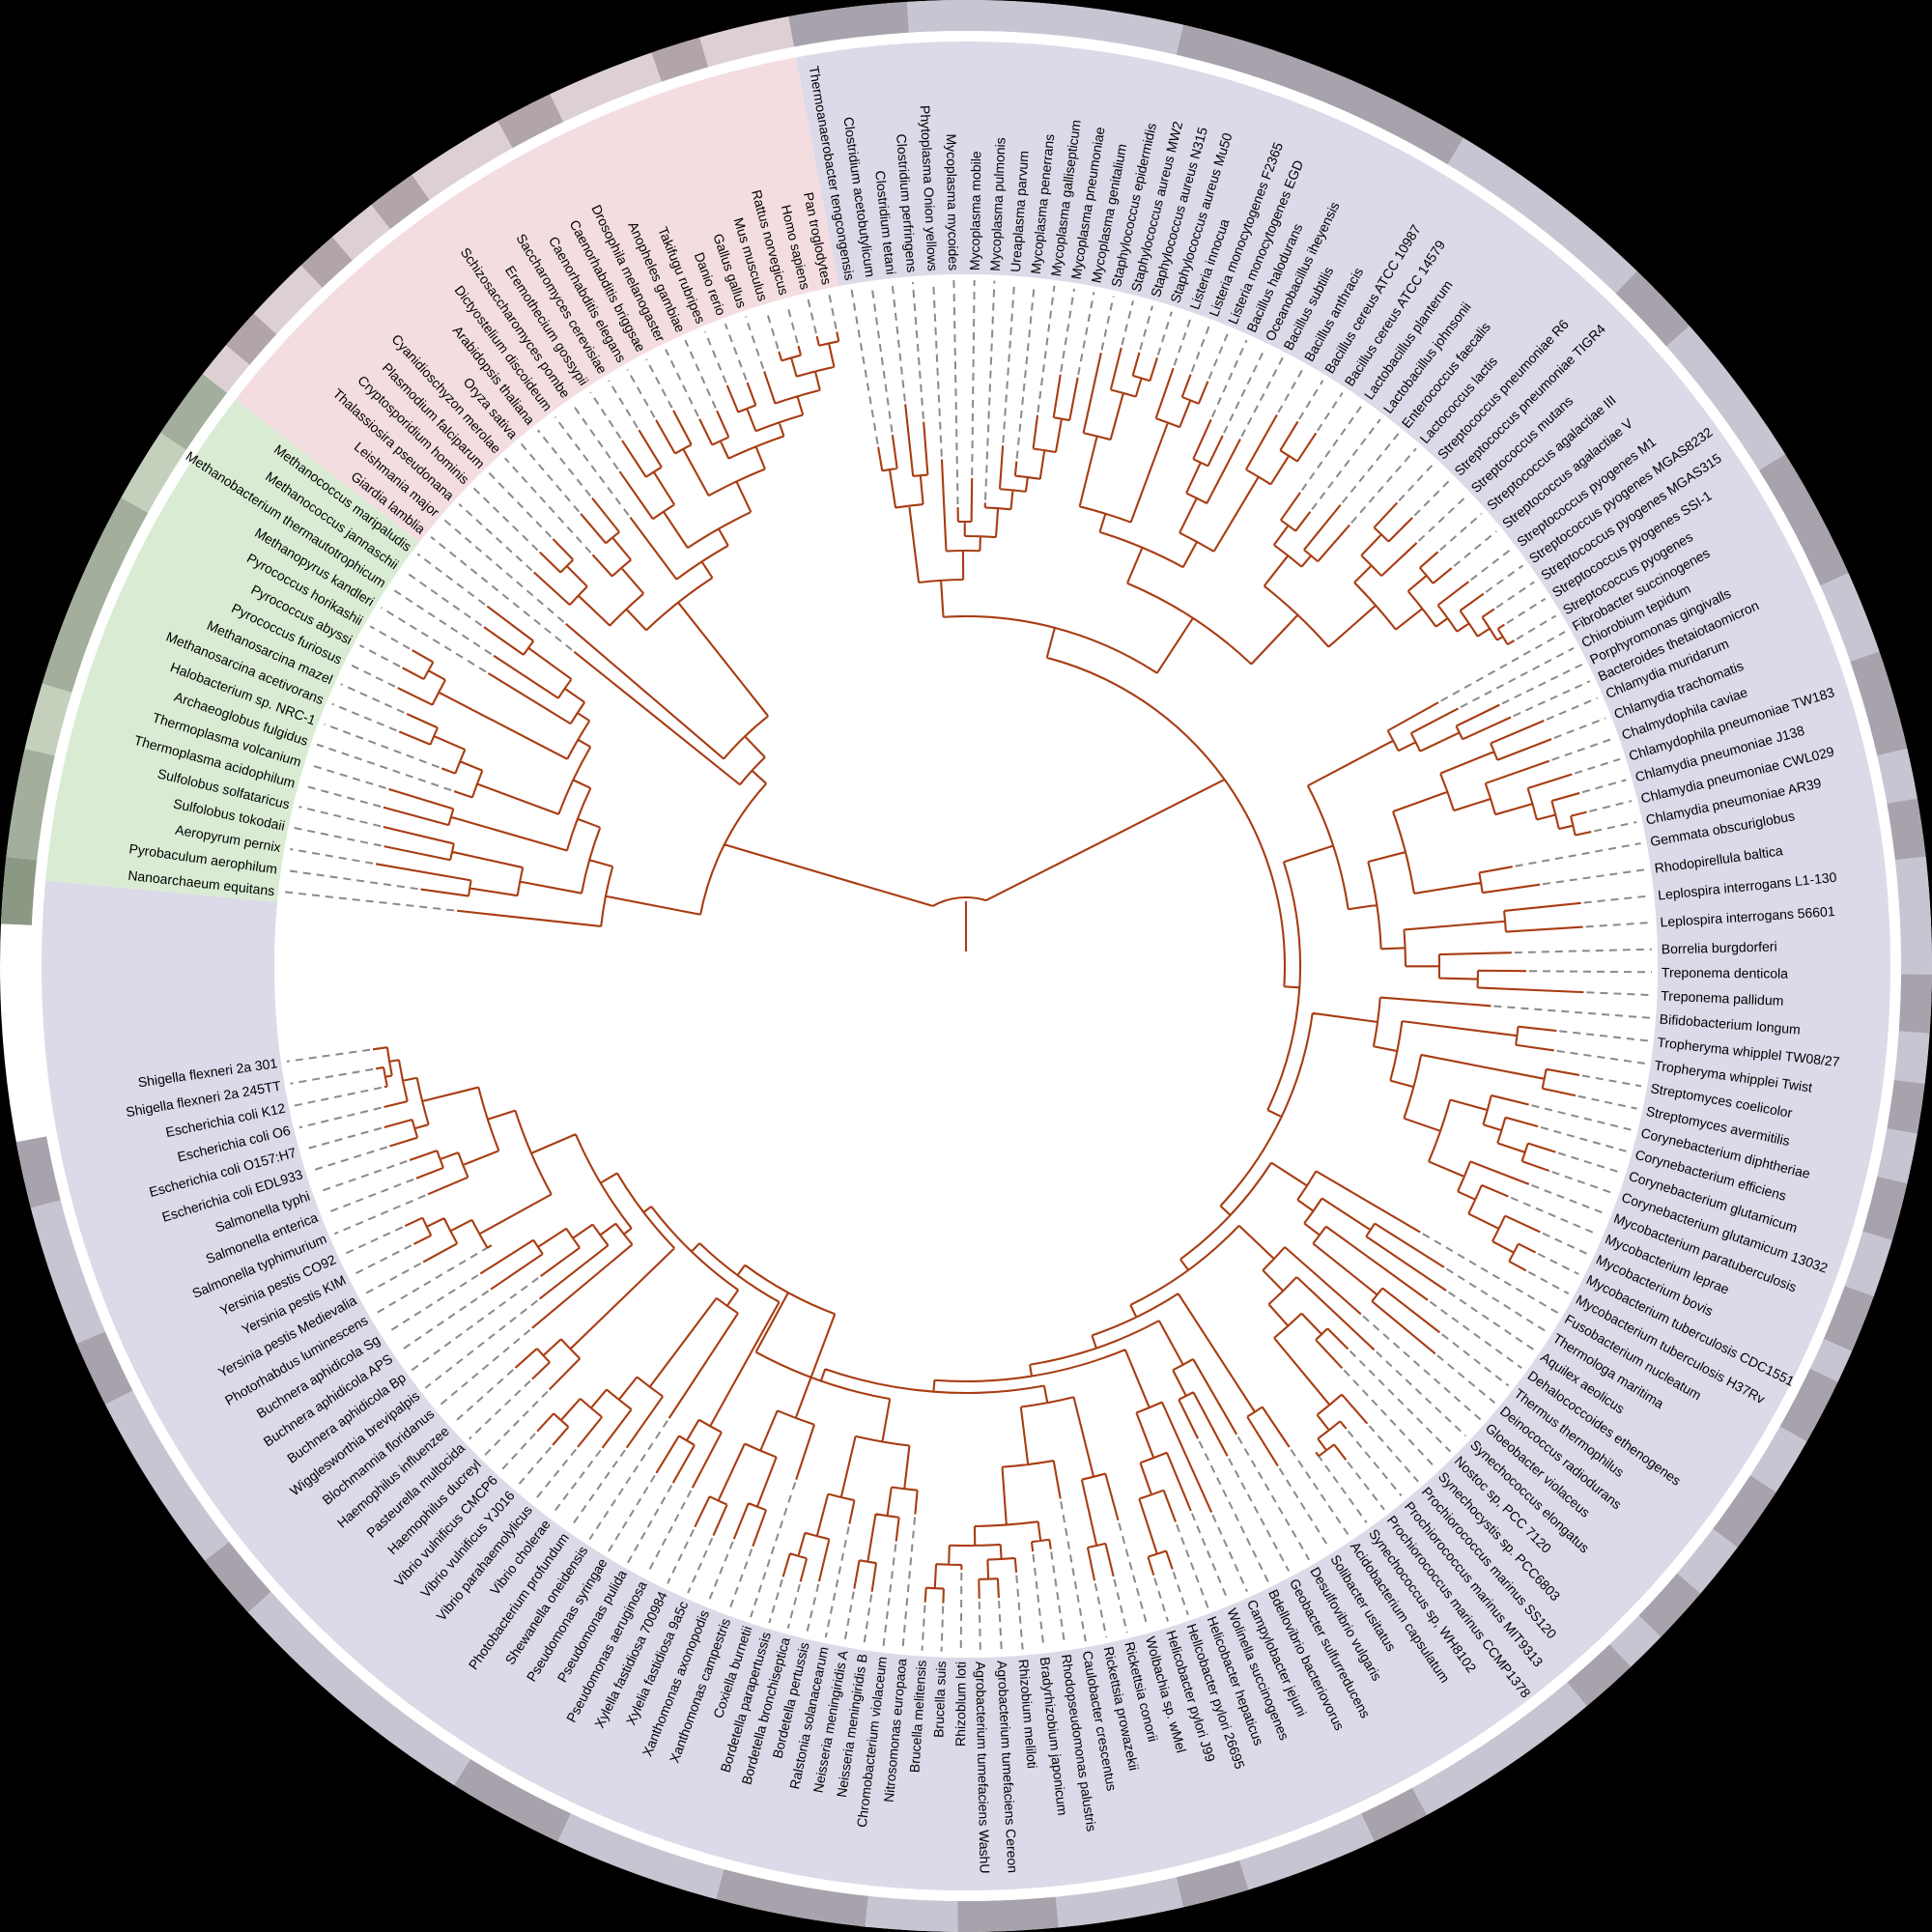  Describe the element at coordinates (1719, 947) in the screenshot. I see `svg-text: Borrelia burgdorferi` at that location.